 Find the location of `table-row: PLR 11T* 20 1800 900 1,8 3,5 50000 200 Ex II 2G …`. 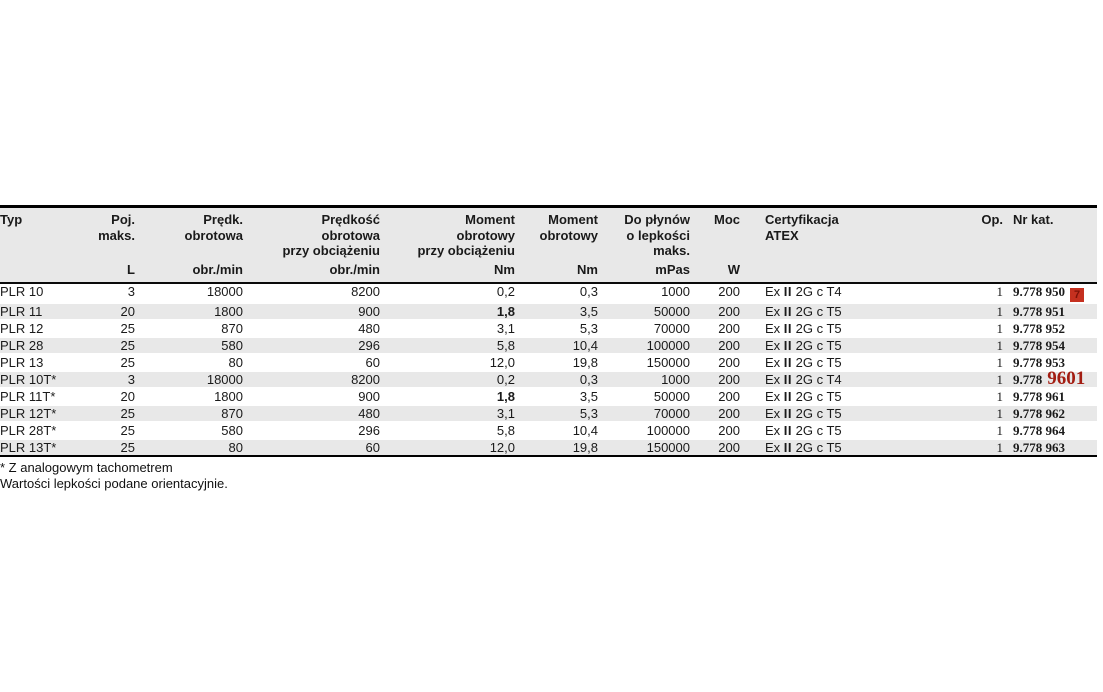

table-row: PLR 11T* 20 1800 900 1,8 3,5 50000 200 Ex II 2G … is located at coordinates (548, 395).